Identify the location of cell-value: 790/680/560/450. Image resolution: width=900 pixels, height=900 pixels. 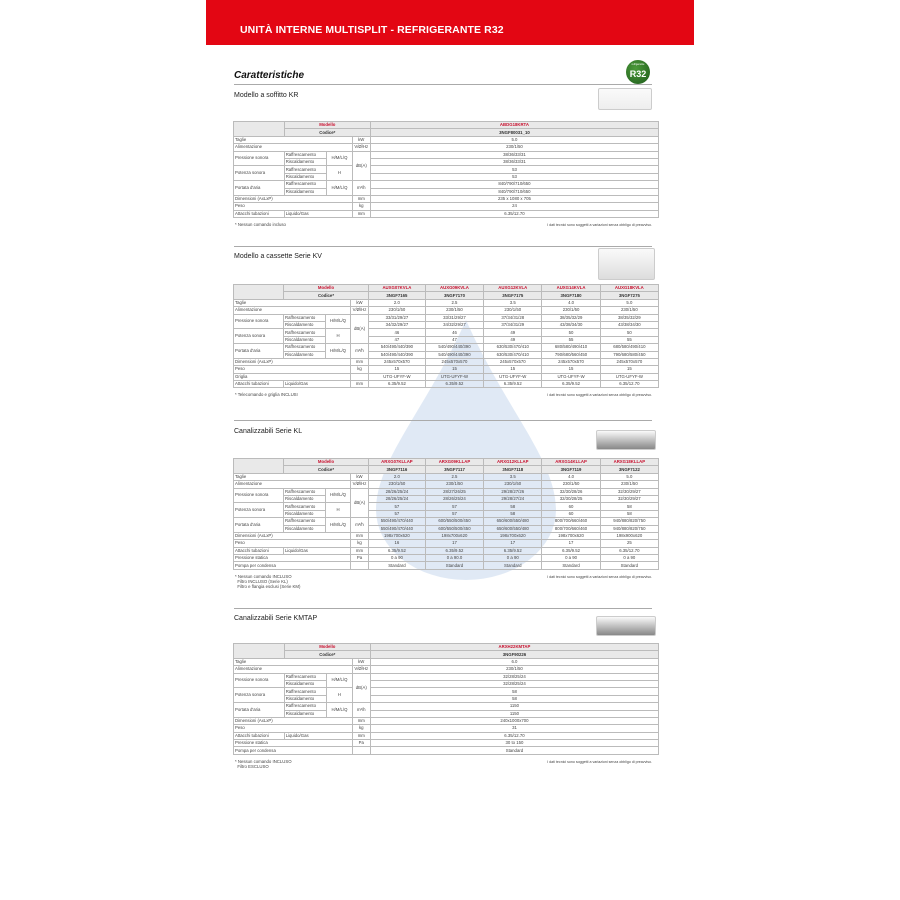
(571, 354).